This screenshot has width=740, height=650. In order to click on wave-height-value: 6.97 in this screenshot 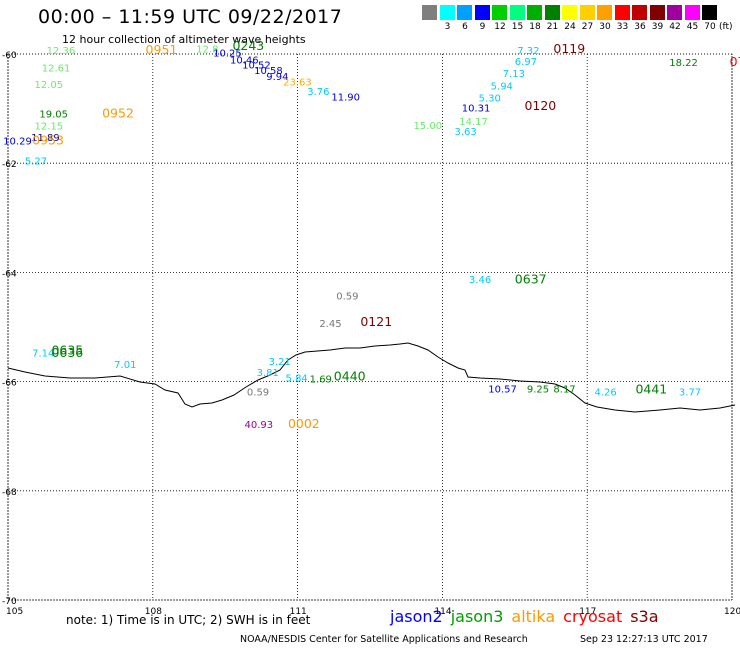, I will do `click(526, 62)`.